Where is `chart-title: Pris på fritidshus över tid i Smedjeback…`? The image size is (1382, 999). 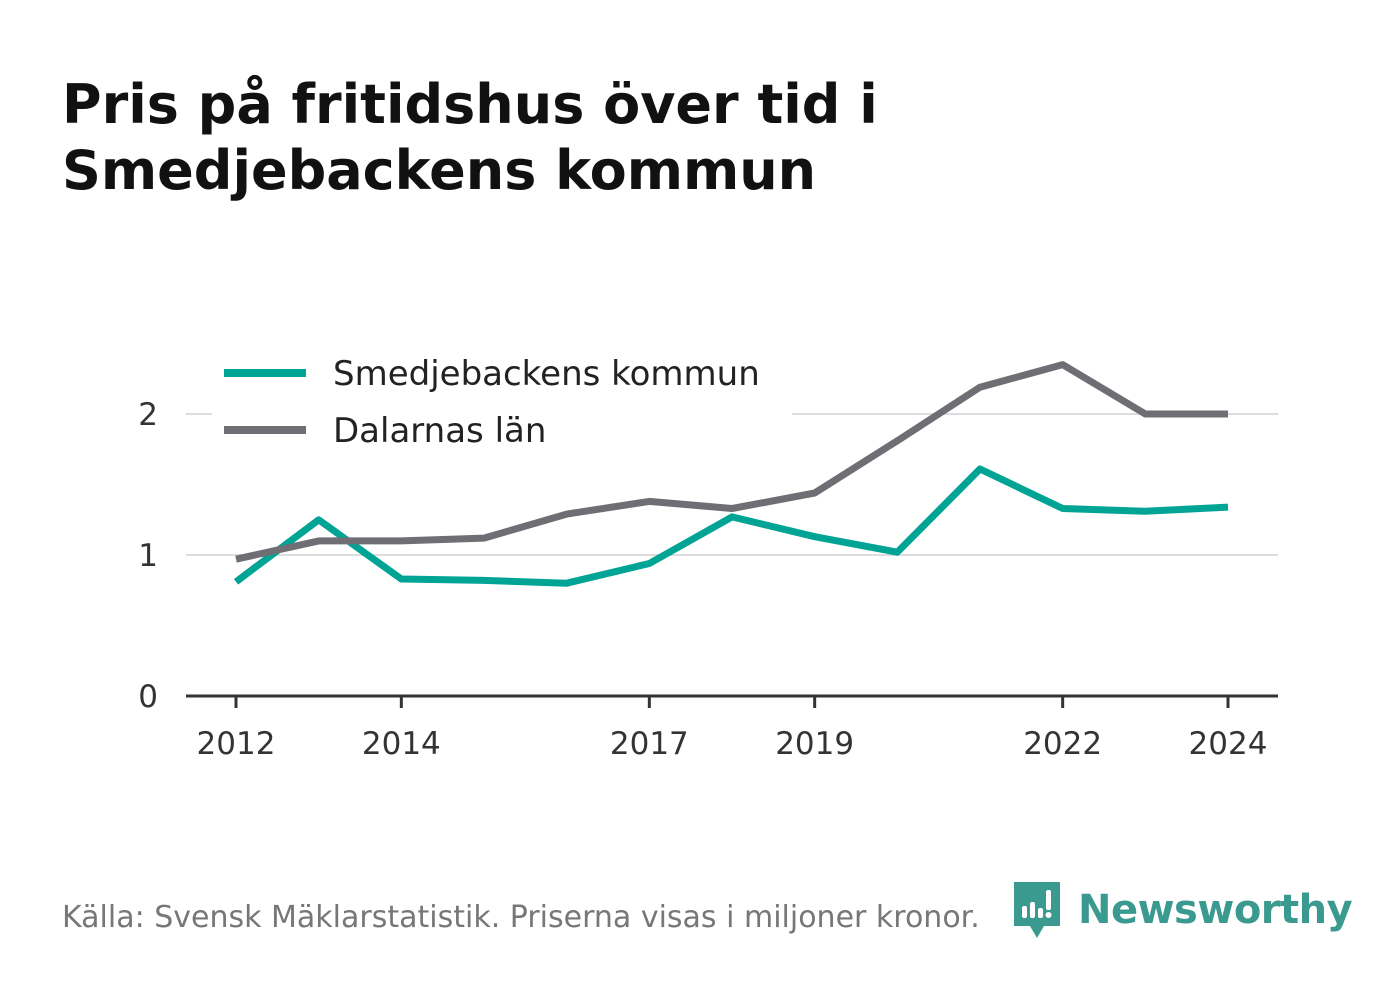
chart-title: Pris på fritidshus över tid i Smedjeback… is located at coordinates (662, 138).